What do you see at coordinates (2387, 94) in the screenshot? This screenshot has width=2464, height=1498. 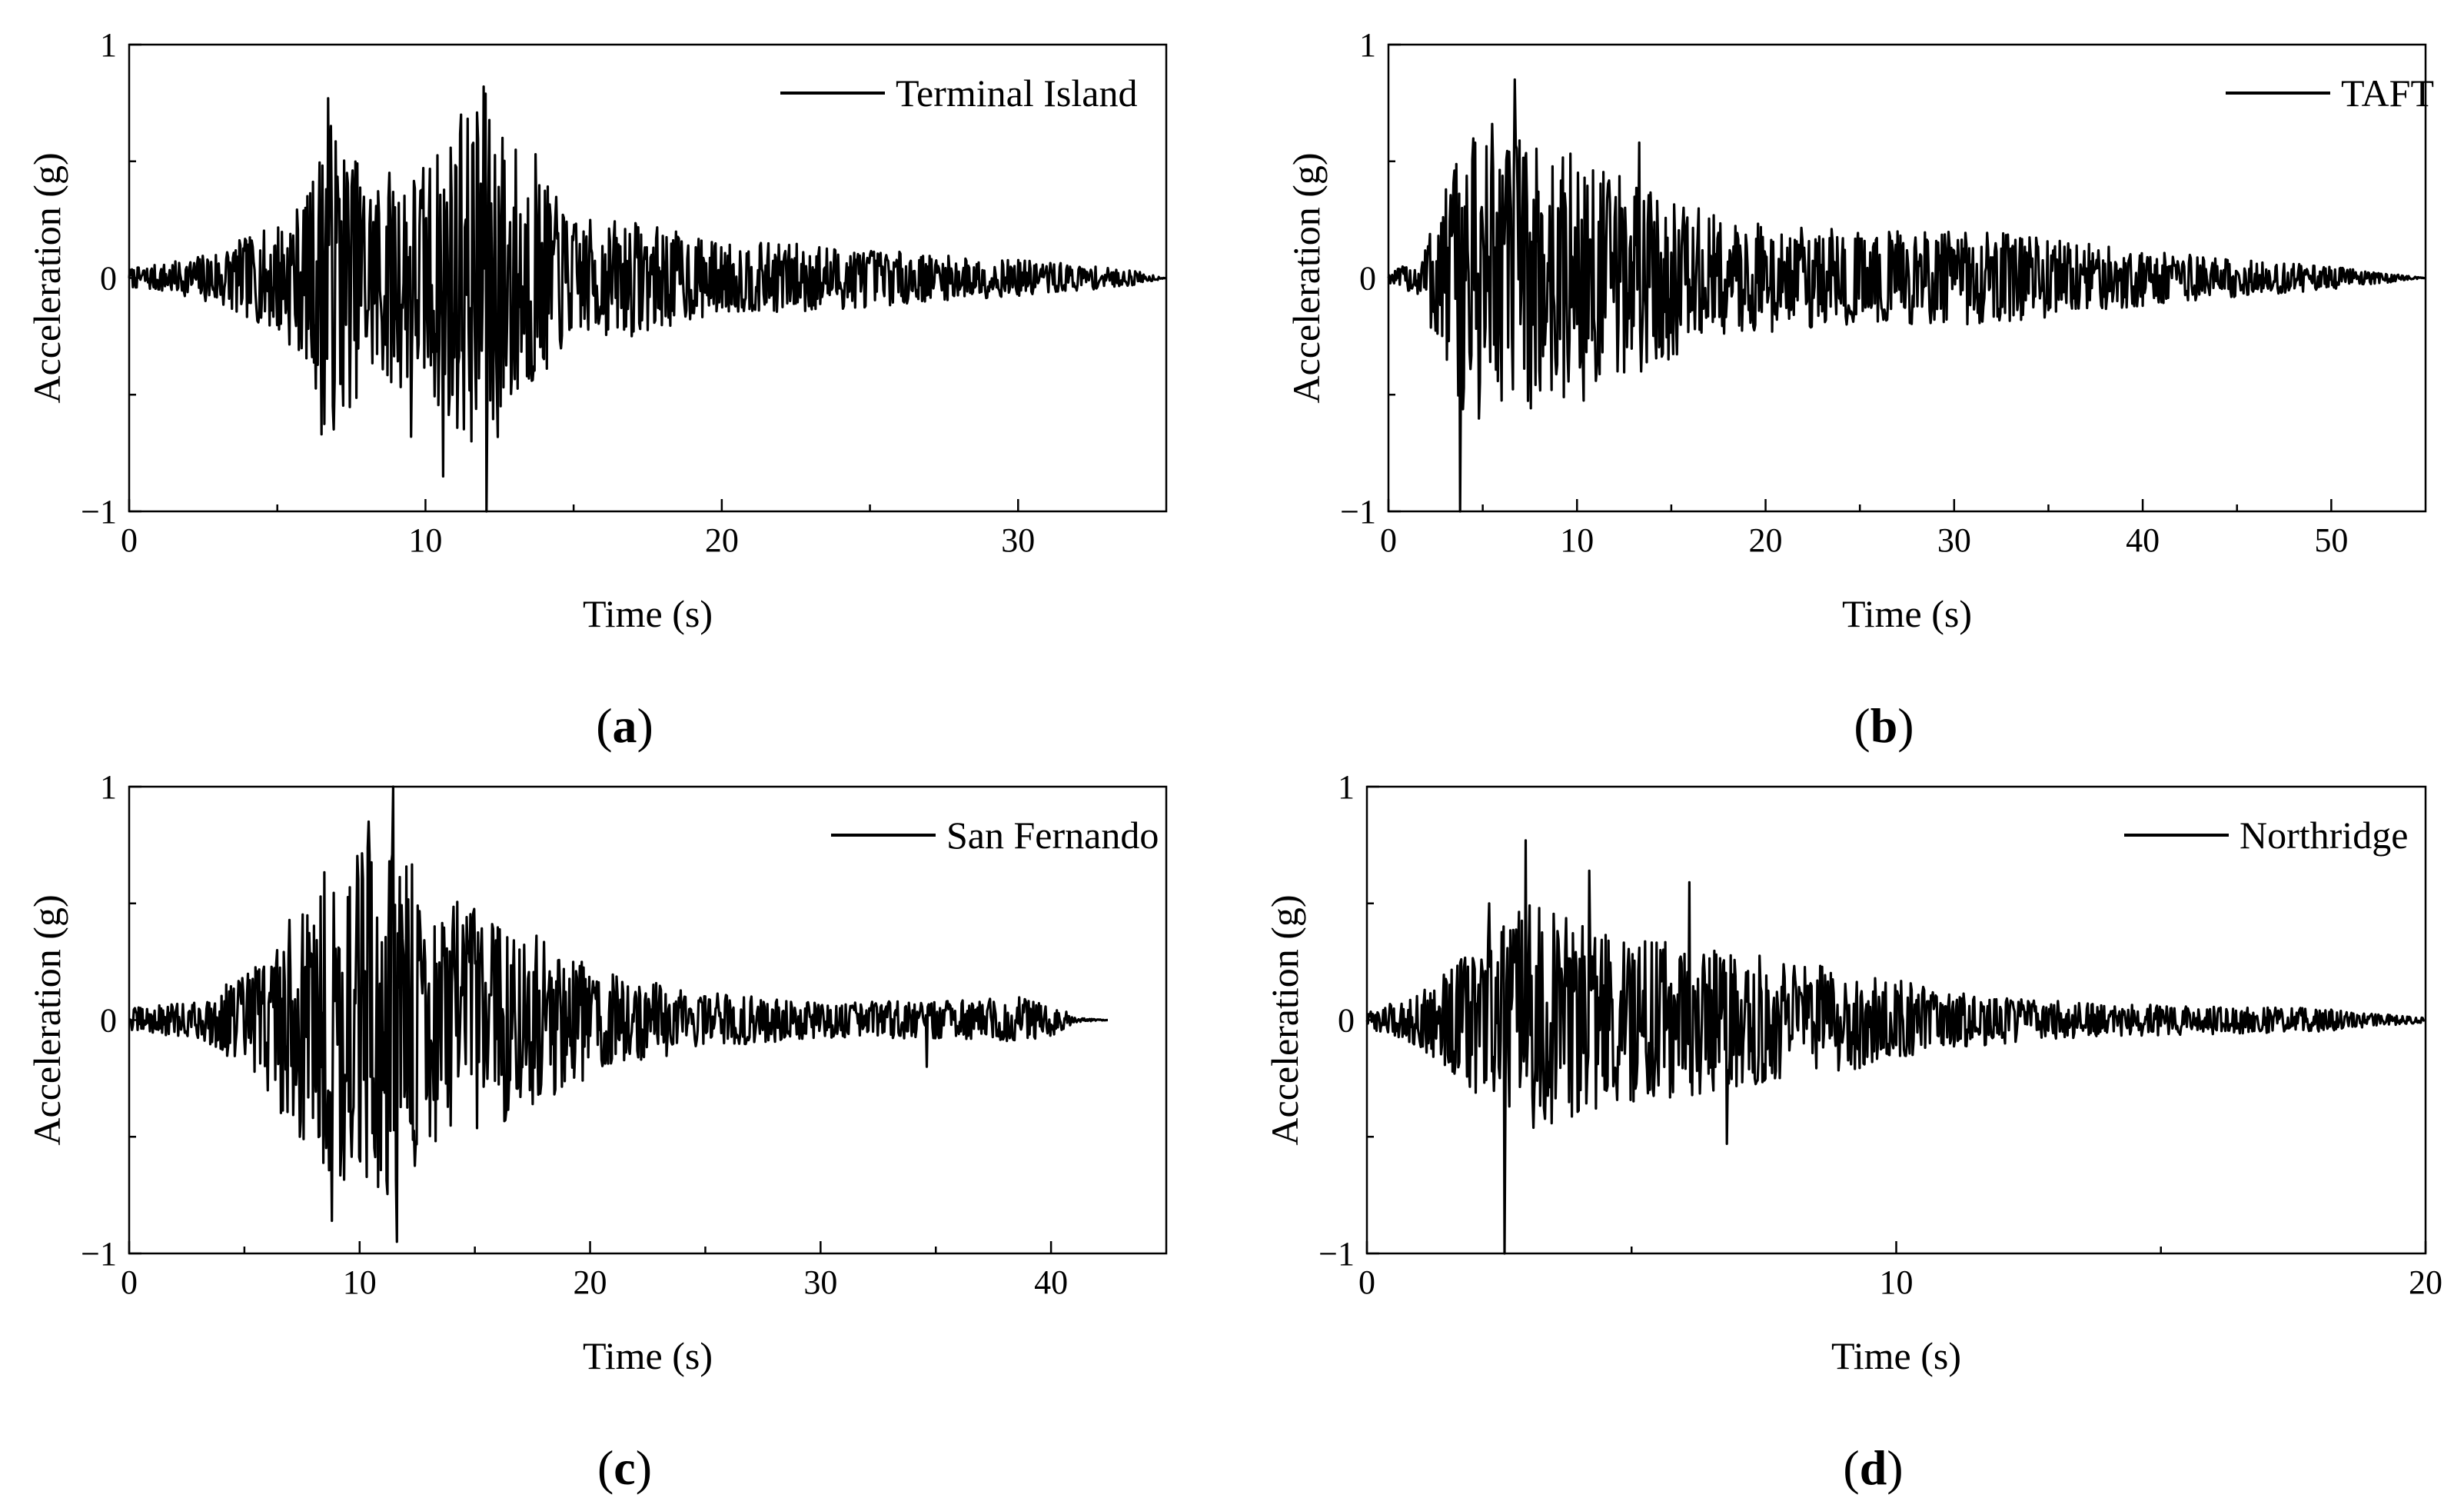 I see `legend-label: TAFT` at bounding box center [2387, 94].